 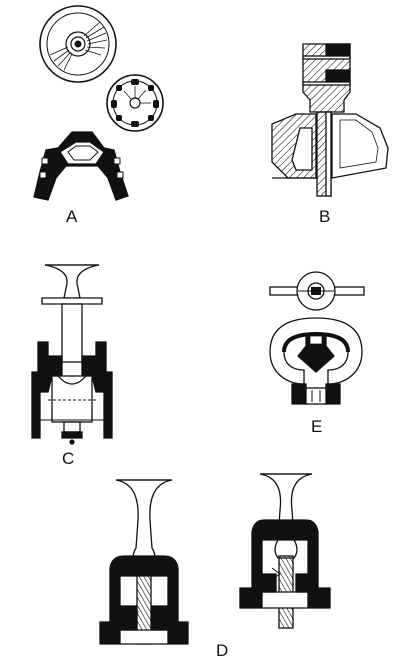 I want to click on figure-a: A, so click(x=98, y=115).